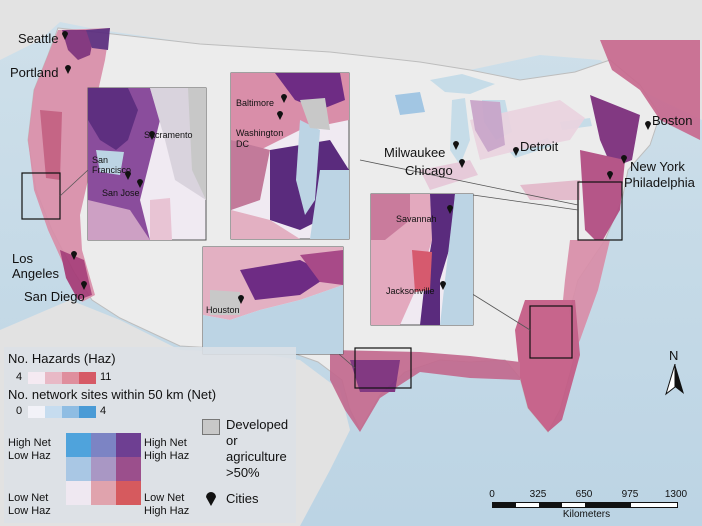 The height and width of the screenshot is (526, 702). What do you see at coordinates (54, 296) in the screenshot?
I see `city-label-san-diego: San Diego` at bounding box center [54, 296].